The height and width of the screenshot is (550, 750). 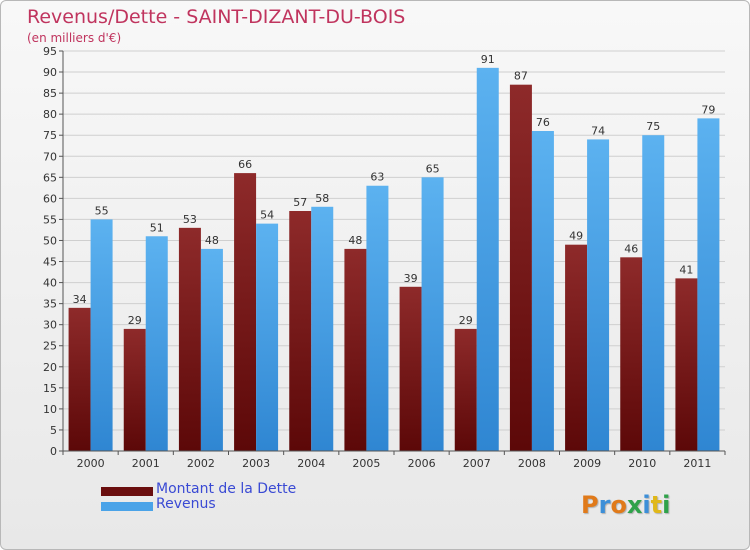 I want to click on data-label: 76, so click(x=543, y=122).